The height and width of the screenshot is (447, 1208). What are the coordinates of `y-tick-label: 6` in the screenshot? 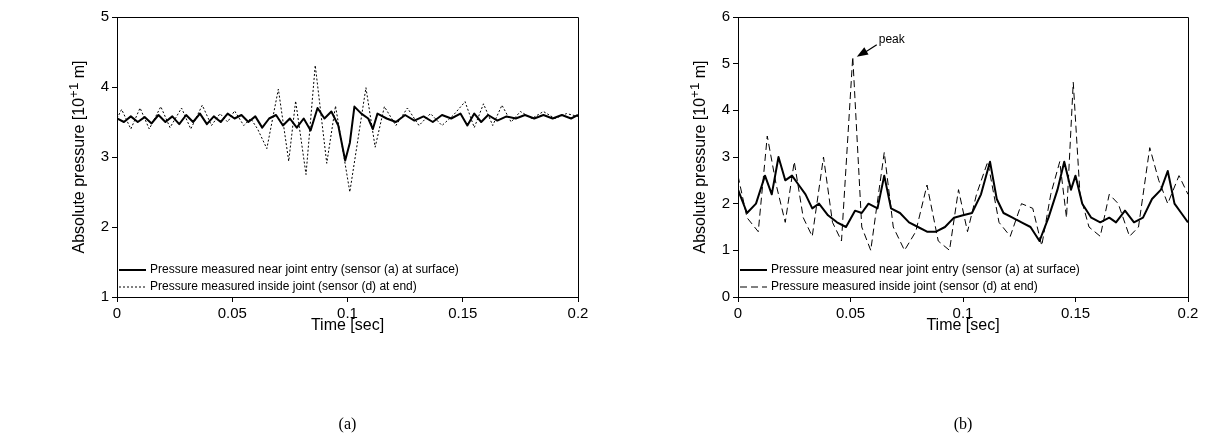 It's located at (725, 16).